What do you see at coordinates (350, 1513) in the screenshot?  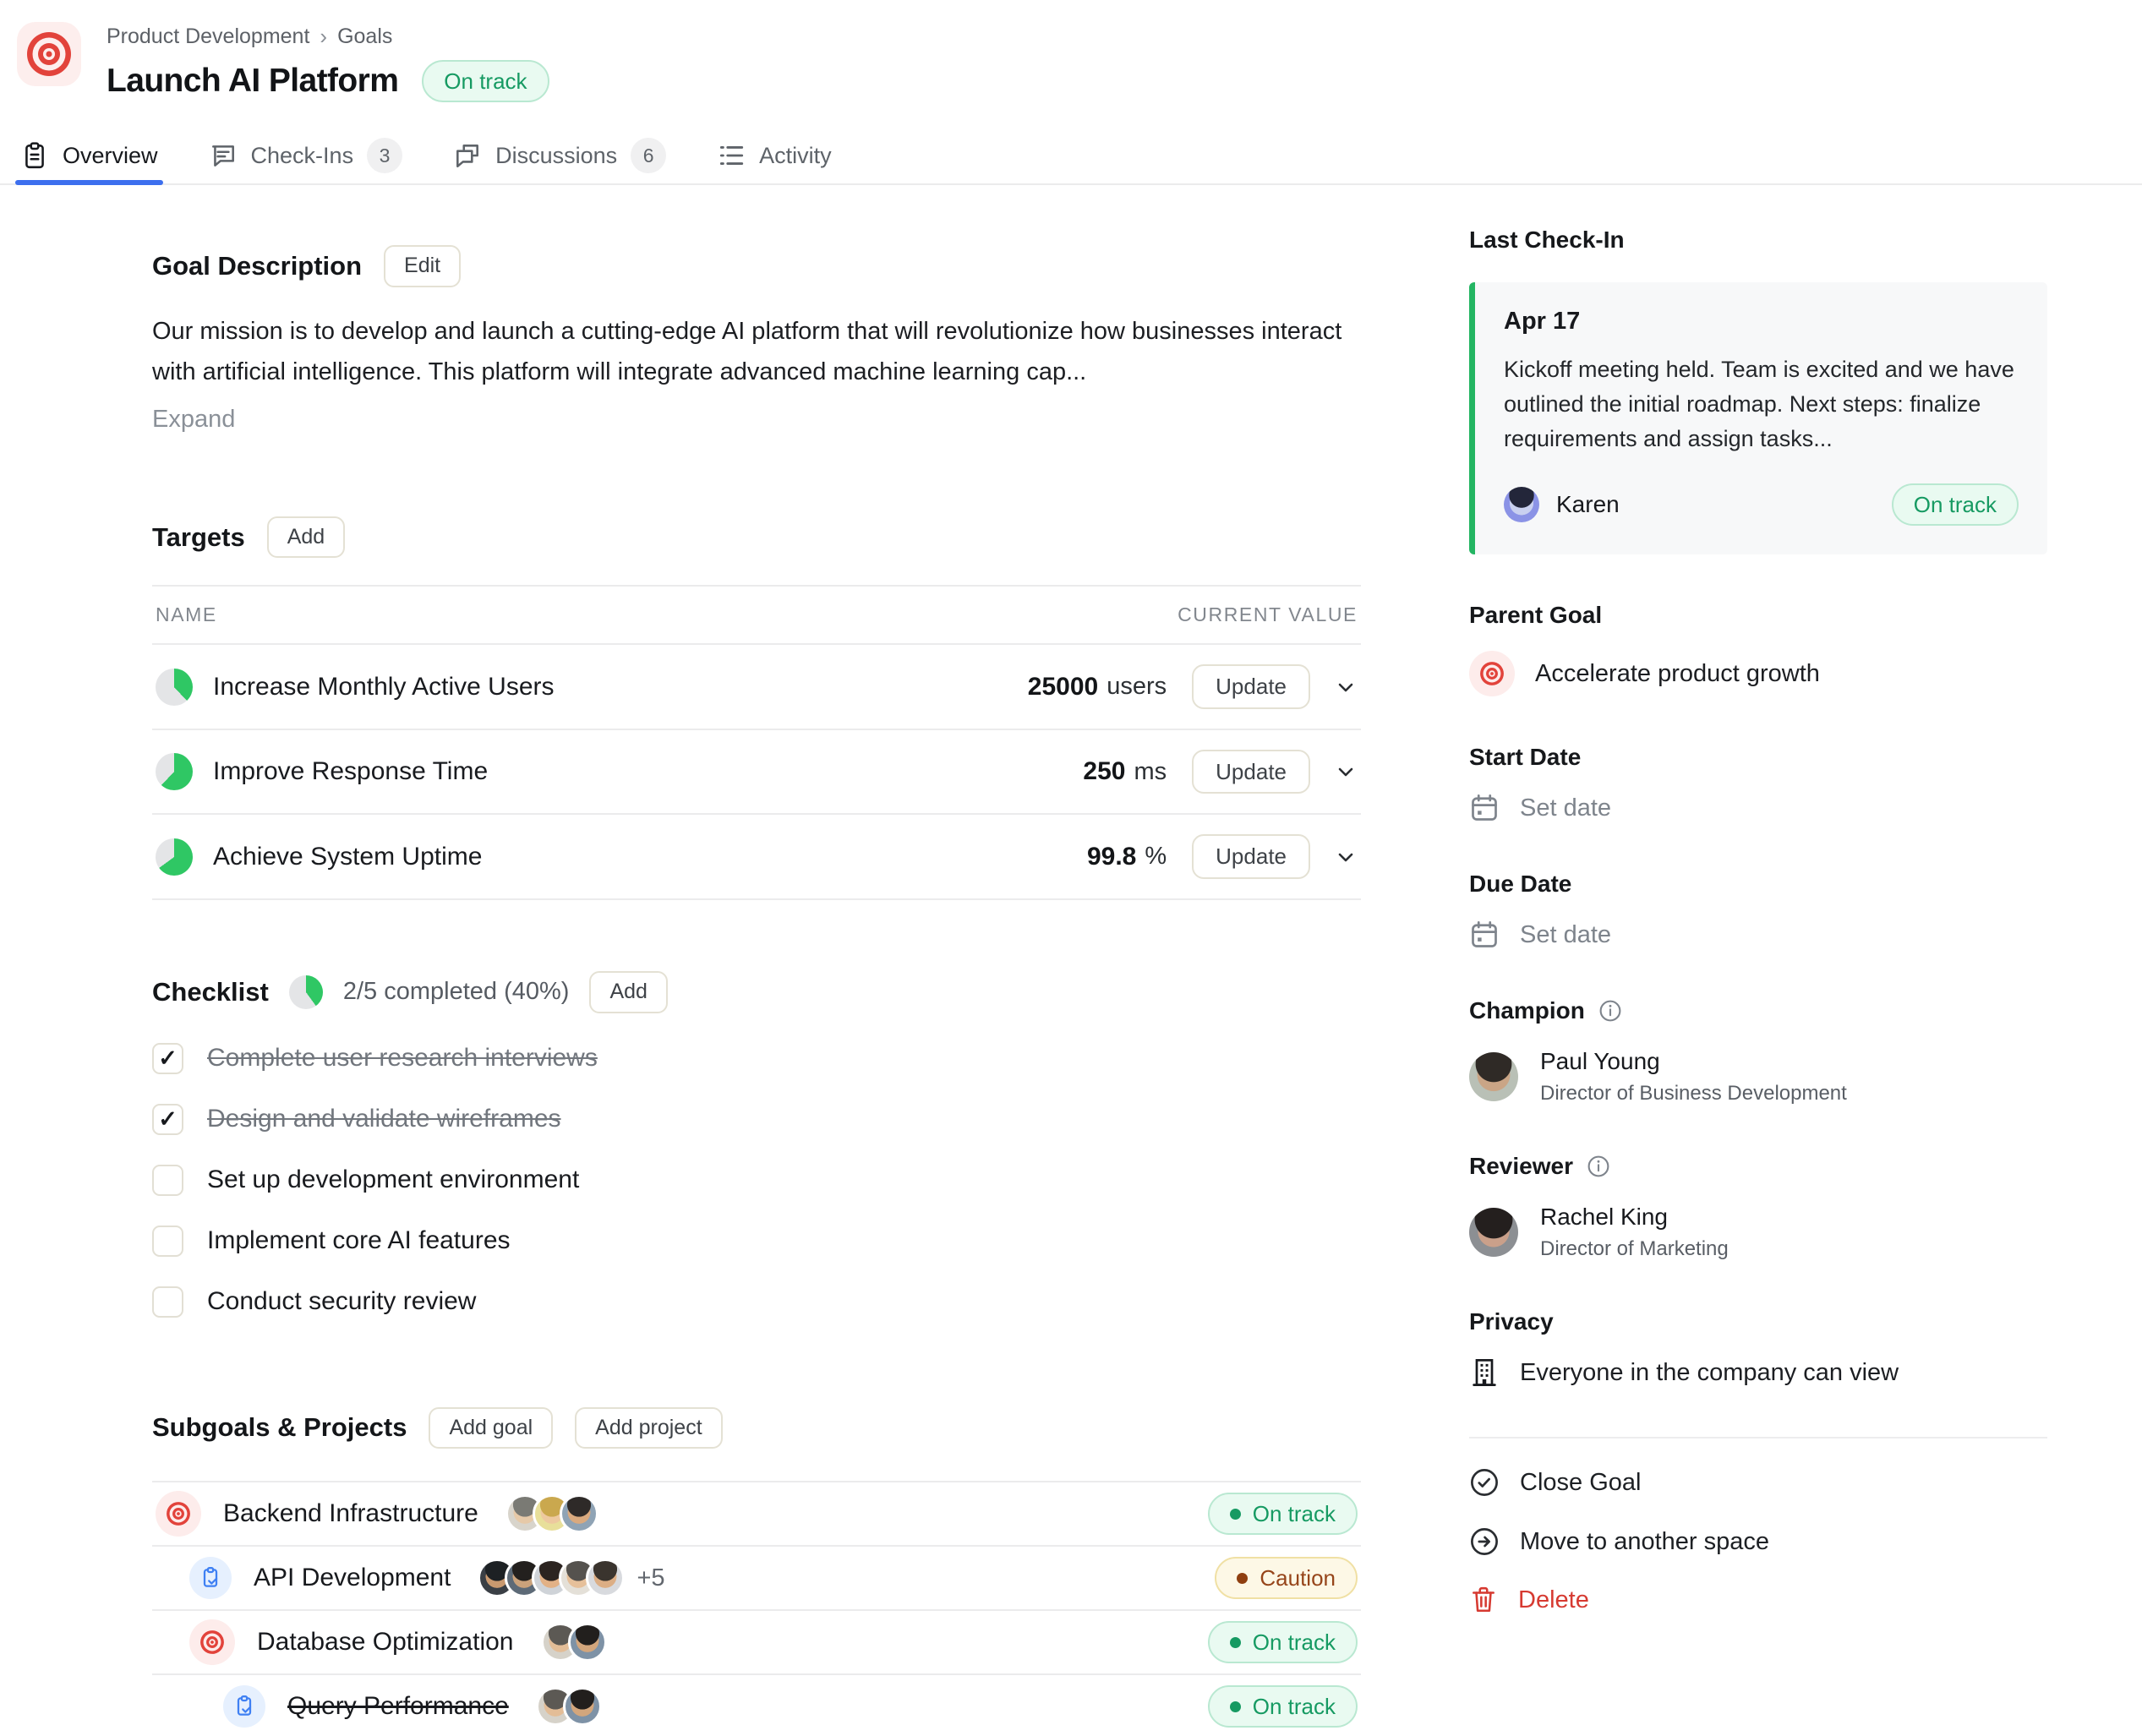 I see `subgoal-name: Backend Infrastructure` at bounding box center [350, 1513].